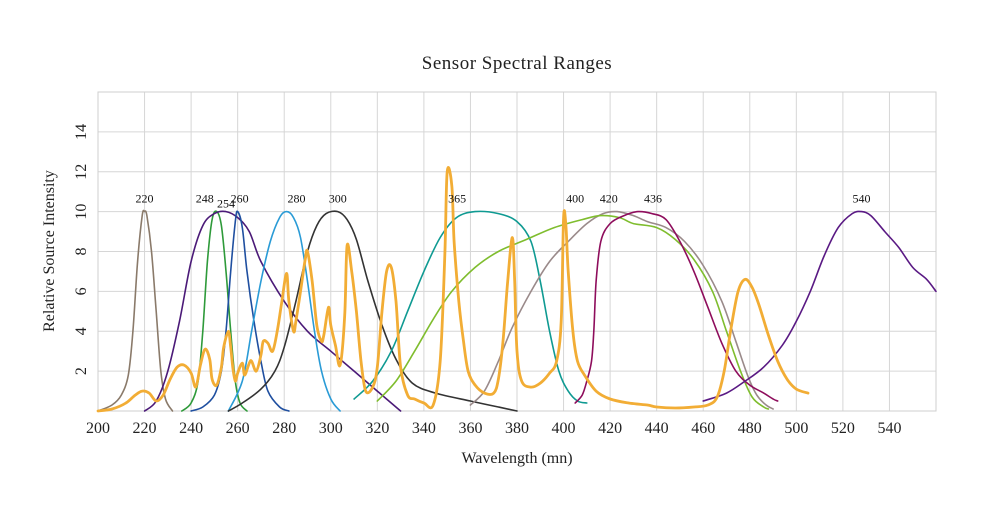  I want to click on peak-label-254: 254, so click(226, 204).